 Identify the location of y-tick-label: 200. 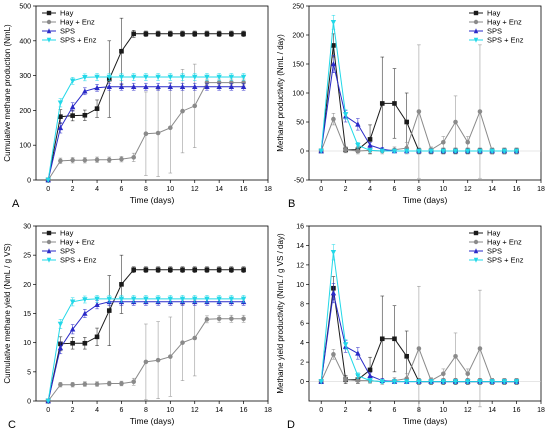
(298, 36).